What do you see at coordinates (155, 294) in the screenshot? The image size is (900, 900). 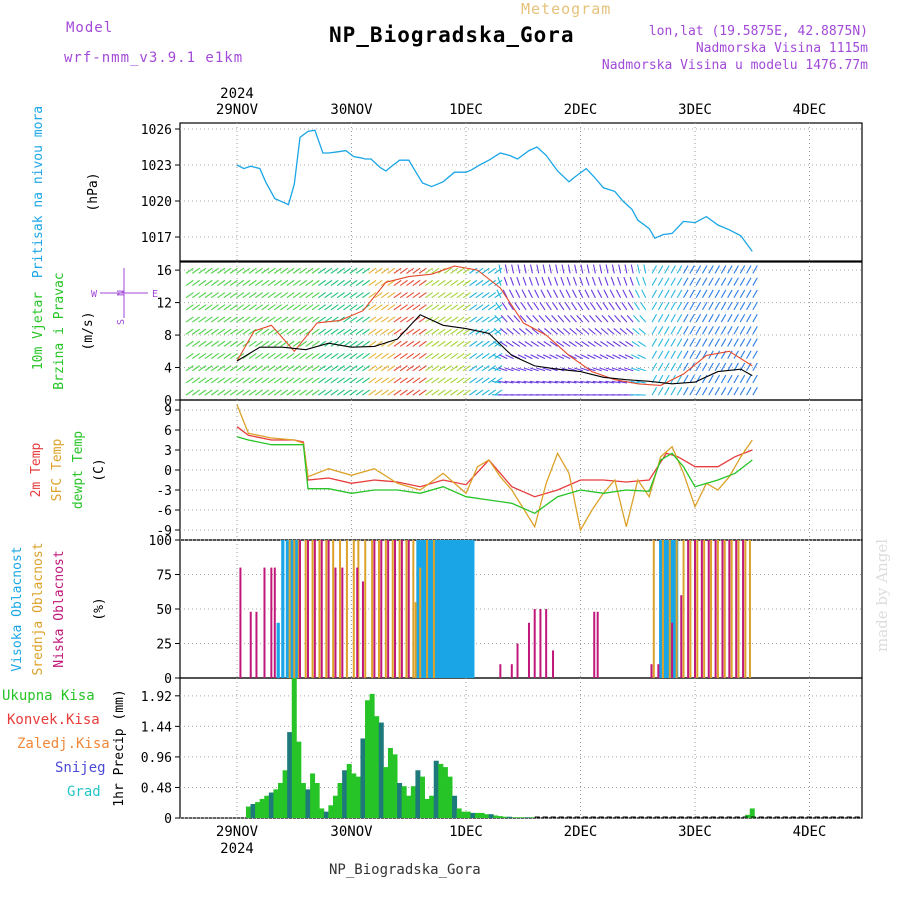 I see `compass-east: E` at bounding box center [155, 294].